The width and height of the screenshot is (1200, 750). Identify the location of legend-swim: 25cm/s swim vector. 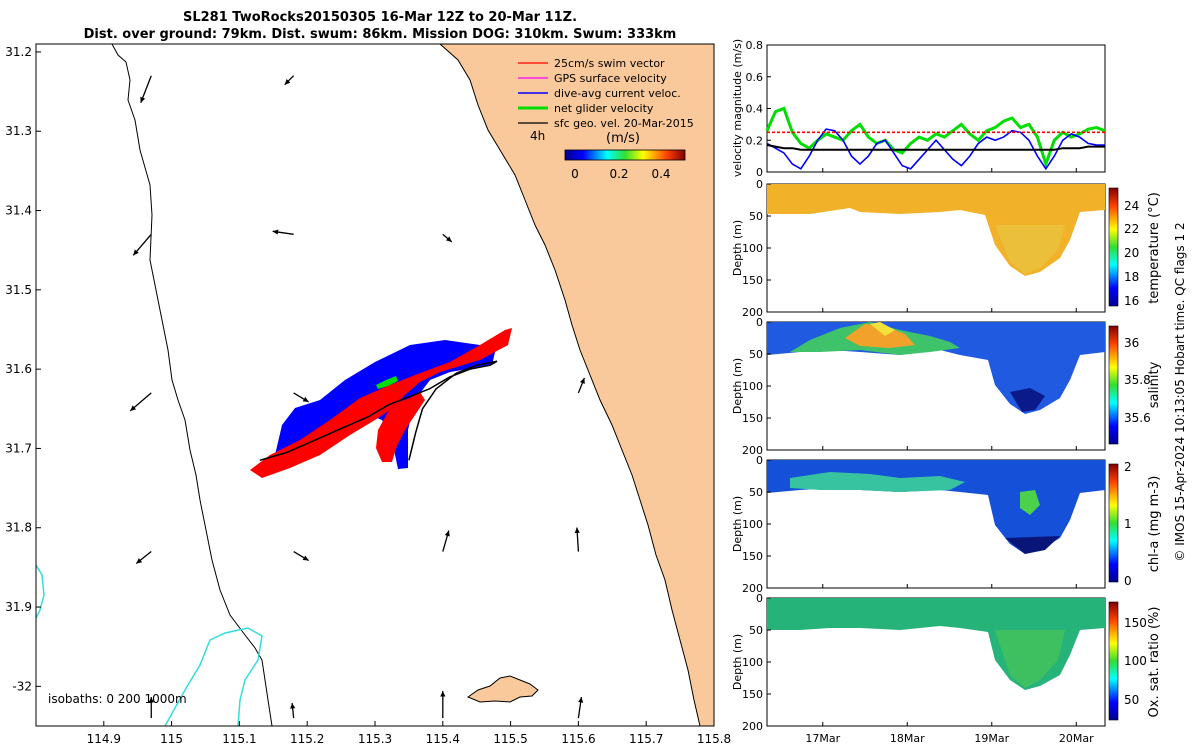
(609, 63).